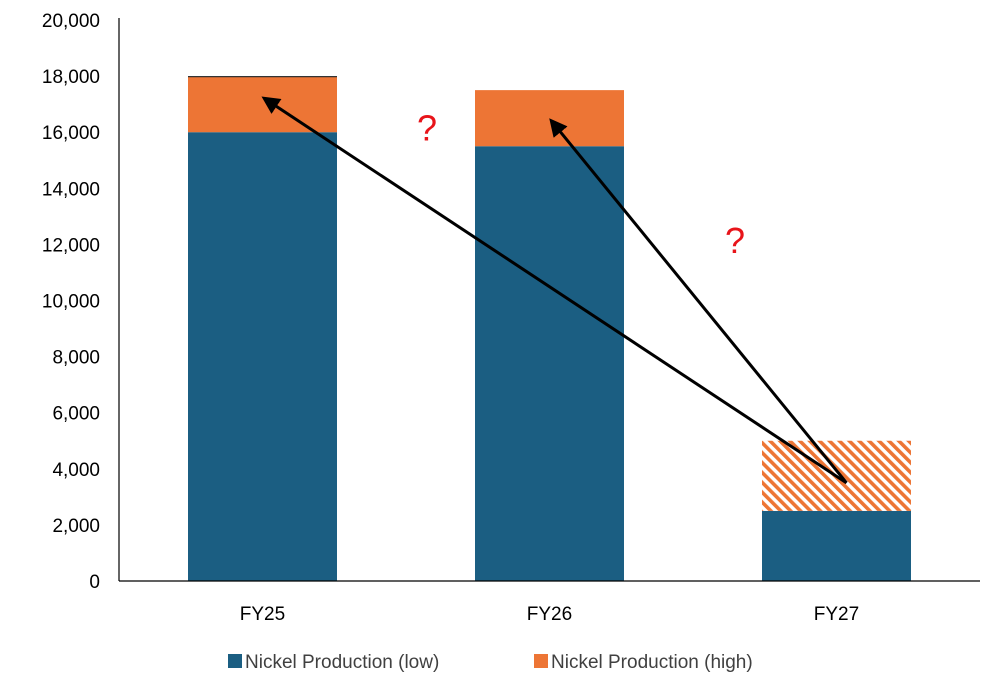  I want to click on x-tick-label-fy27: FY27, so click(836, 614).